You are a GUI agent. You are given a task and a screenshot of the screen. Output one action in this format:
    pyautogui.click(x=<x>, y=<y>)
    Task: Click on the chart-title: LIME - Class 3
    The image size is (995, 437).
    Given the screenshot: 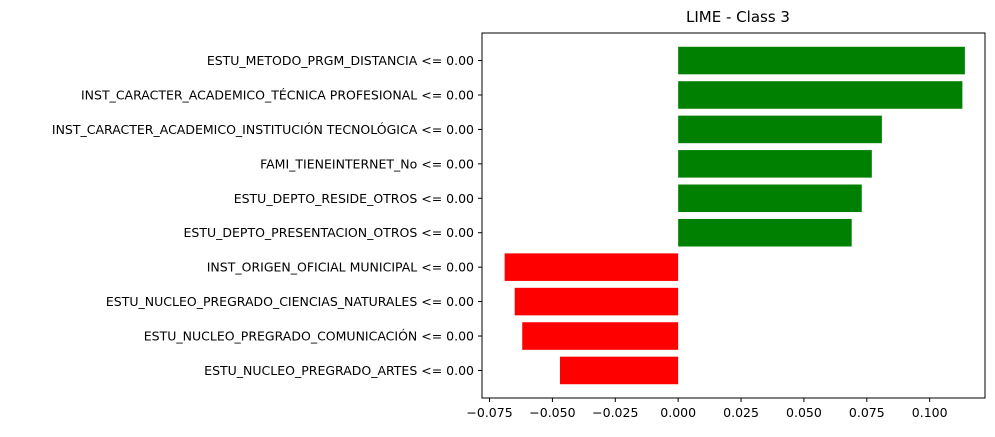 What is the action you would take?
    pyautogui.click(x=738, y=17)
    